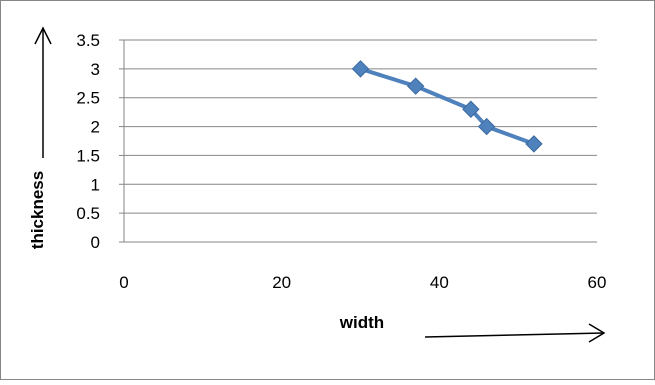 This screenshot has height=385, width=655. What do you see at coordinates (515, 333) in the screenshot?
I see `x-arrow-icon` at bounding box center [515, 333].